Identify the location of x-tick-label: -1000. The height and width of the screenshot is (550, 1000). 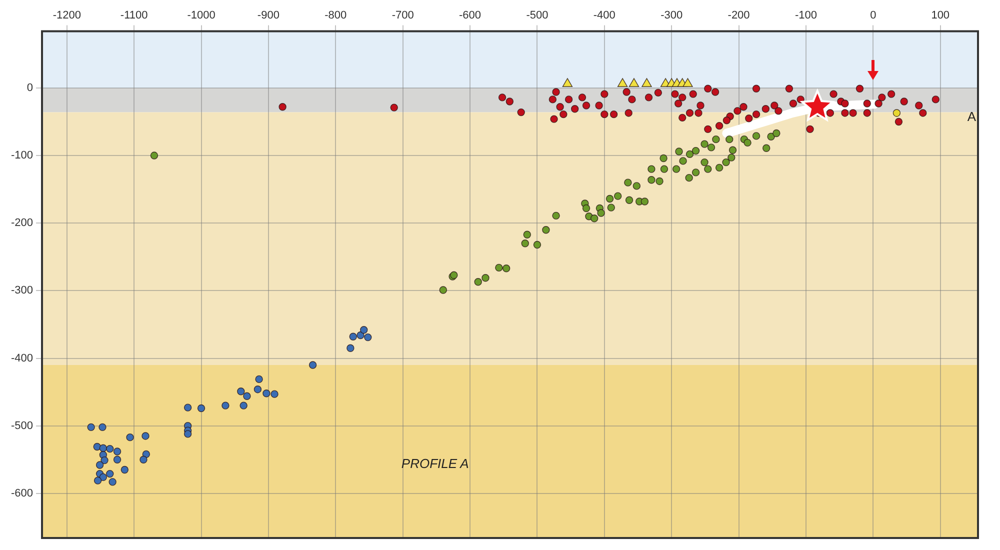
(201, 16).